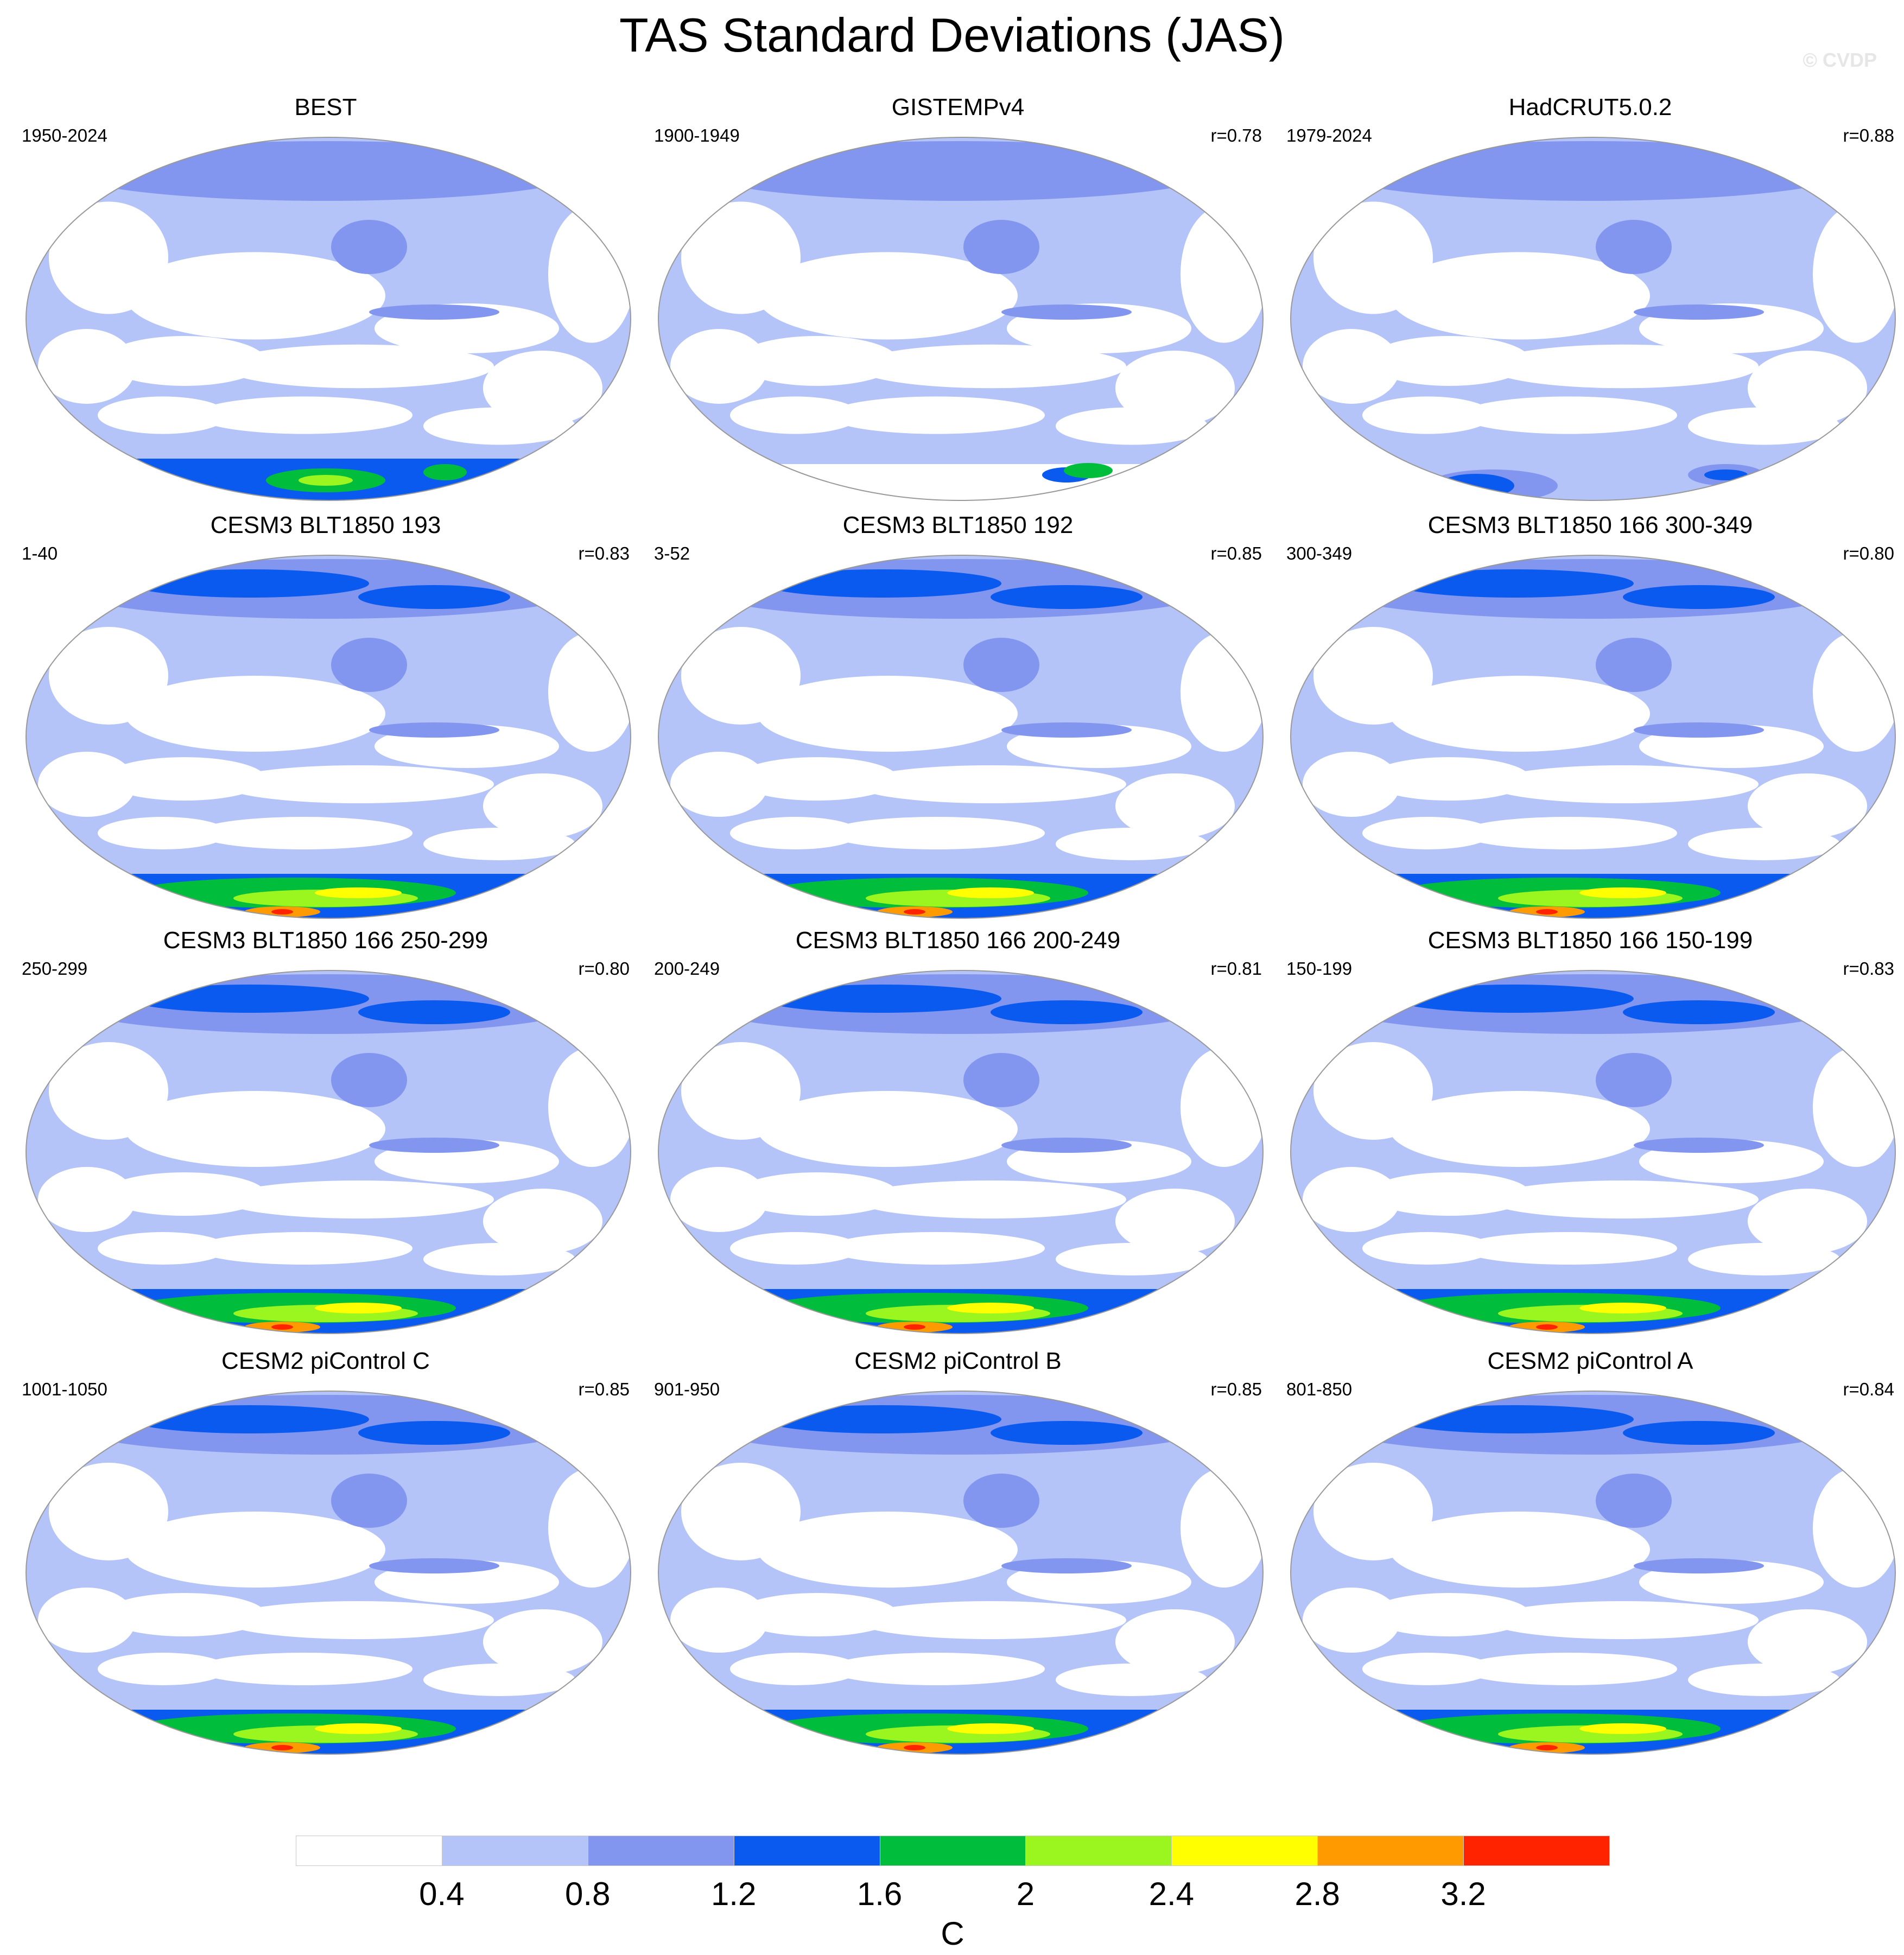 Image resolution: width=1904 pixels, height=1955 pixels. Describe the element at coordinates (1590, 940) in the screenshot. I see `panel-title: CESM3 BLT1850 166 150-199` at that location.